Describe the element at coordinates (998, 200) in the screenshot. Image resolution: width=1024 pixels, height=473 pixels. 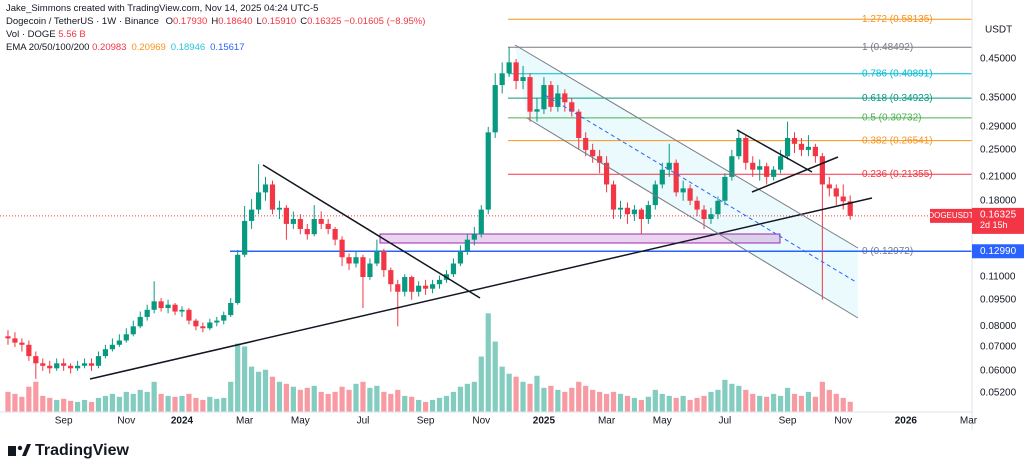
I see `y-tick-label: 0.18000` at that location.